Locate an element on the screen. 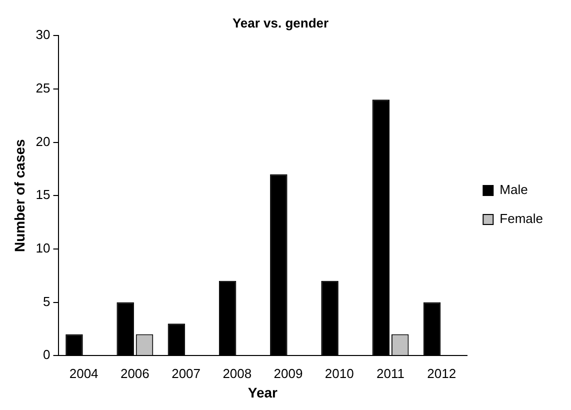 Image resolution: width=571 pixels, height=410 pixels. y-axis-title: Number of cases is located at coordinates (19, 195).